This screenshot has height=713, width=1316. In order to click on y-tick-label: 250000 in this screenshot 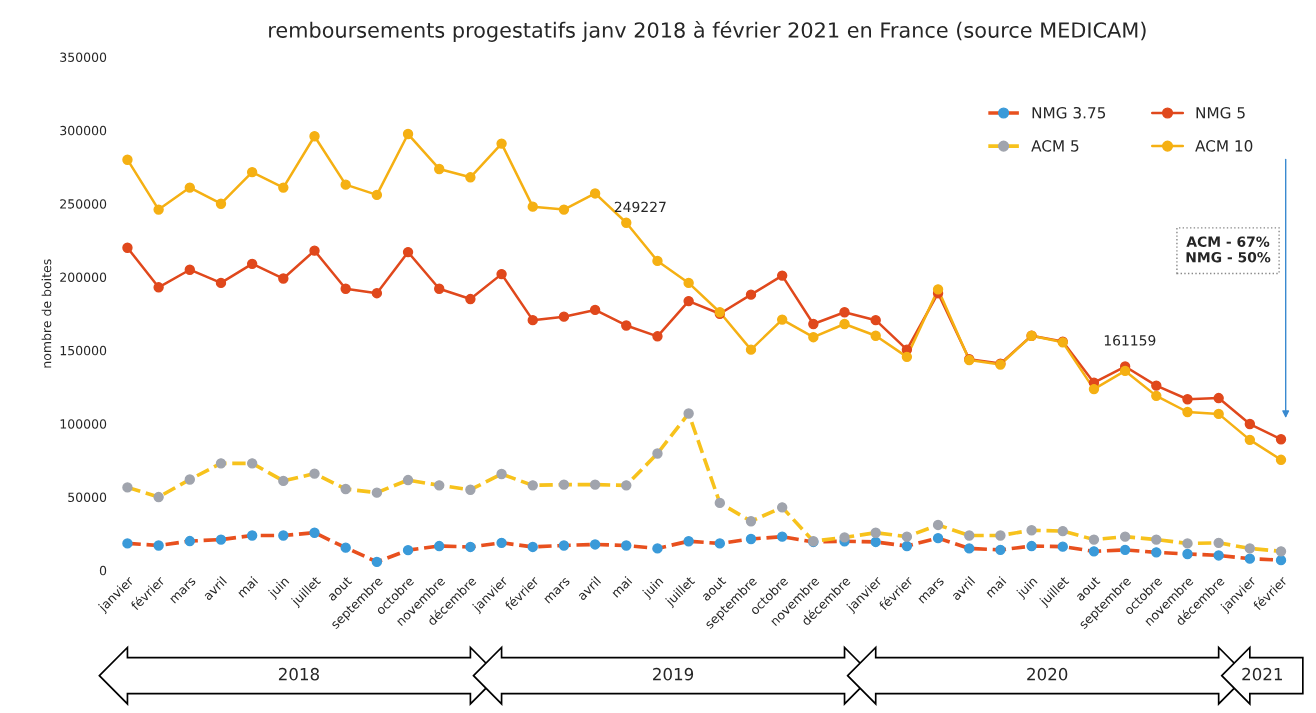, I will do `click(83, 204)`.